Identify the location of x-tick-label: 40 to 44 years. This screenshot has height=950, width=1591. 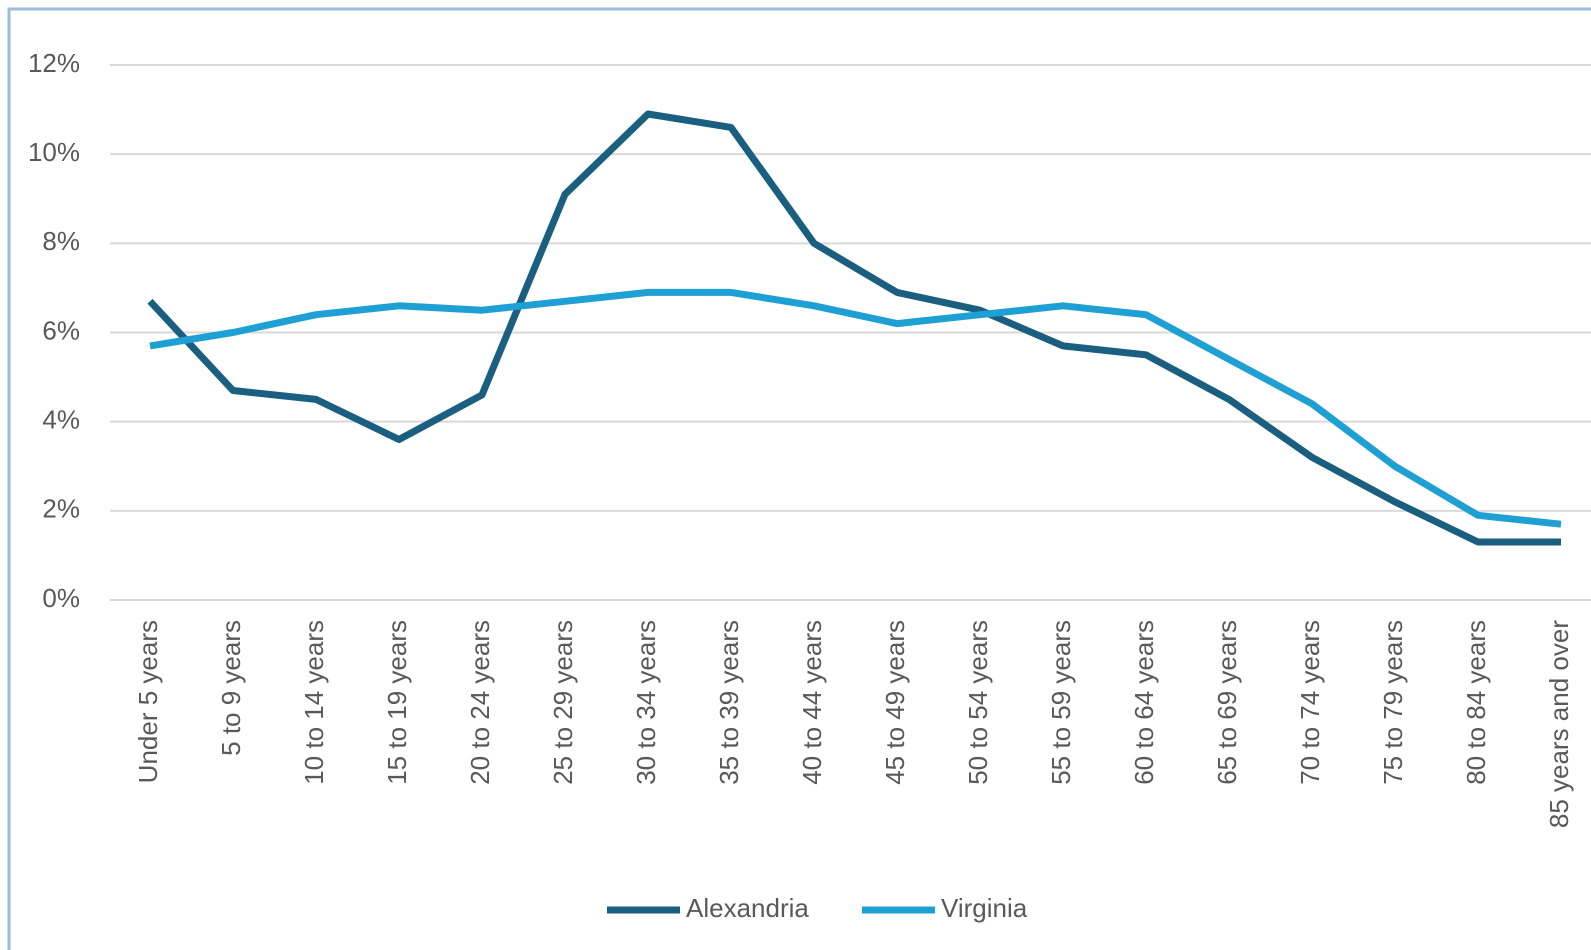
(812, 702).